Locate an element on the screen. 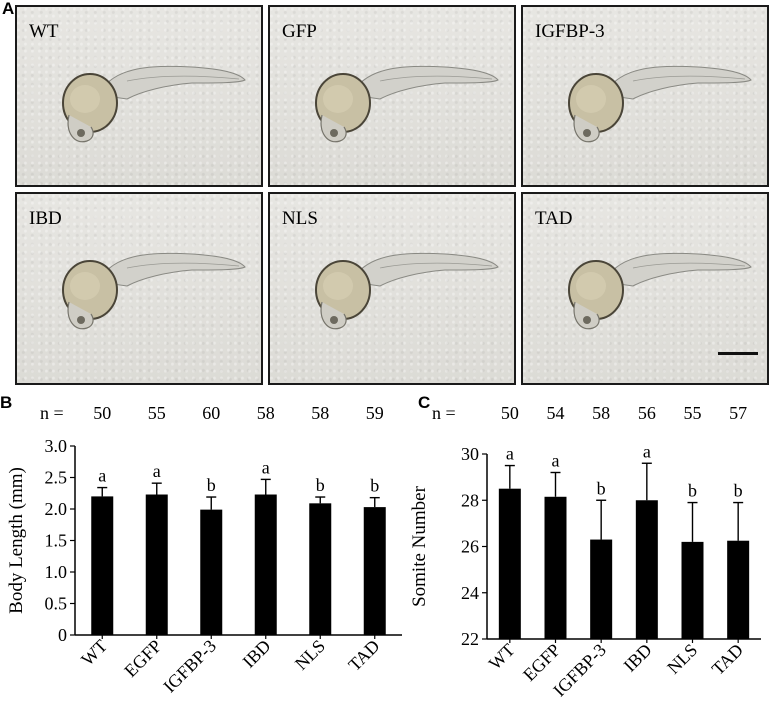  y-tick-label: 28 is located at coordinates (470, 500).